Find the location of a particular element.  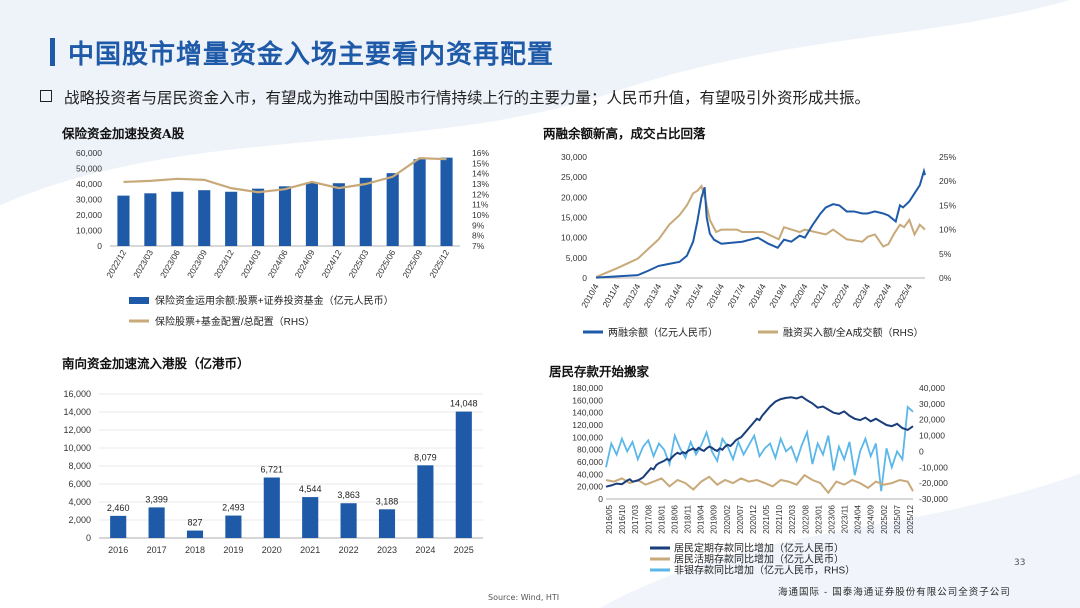

x-tick-label: 2023/12 is located at coordinates (224, 264).